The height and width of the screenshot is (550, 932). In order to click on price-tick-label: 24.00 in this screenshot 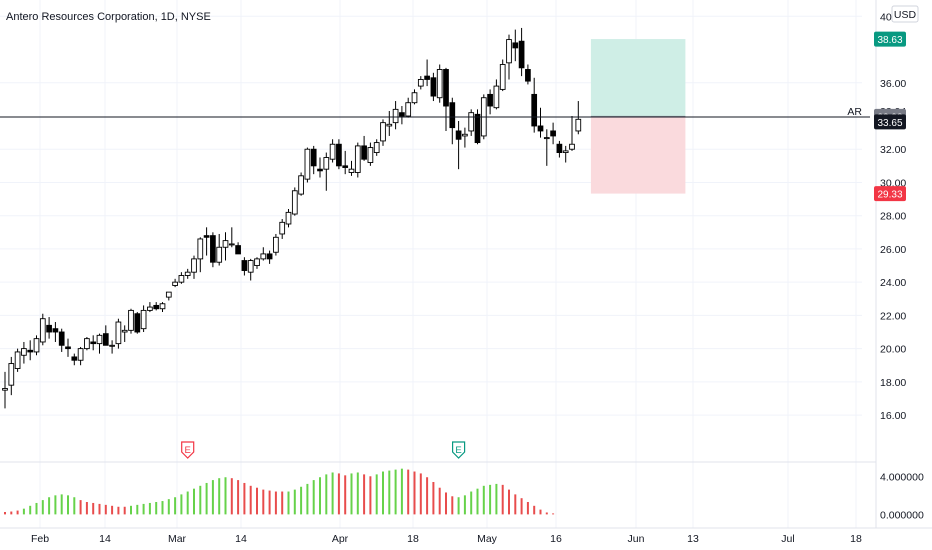, I will do `click(893, 283)`.